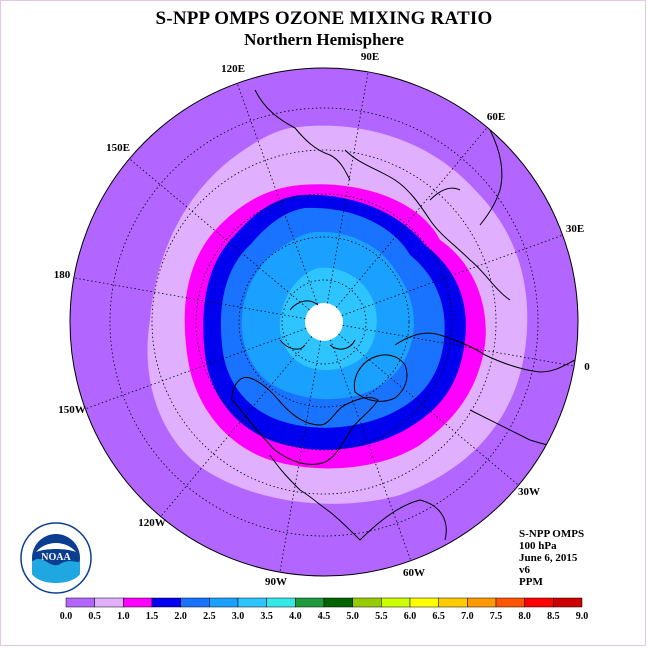  What do you see at coordinates (118, 148) in the screenshot?
I see `lon-label-150e: 150E` at bounding box center [118, 148].